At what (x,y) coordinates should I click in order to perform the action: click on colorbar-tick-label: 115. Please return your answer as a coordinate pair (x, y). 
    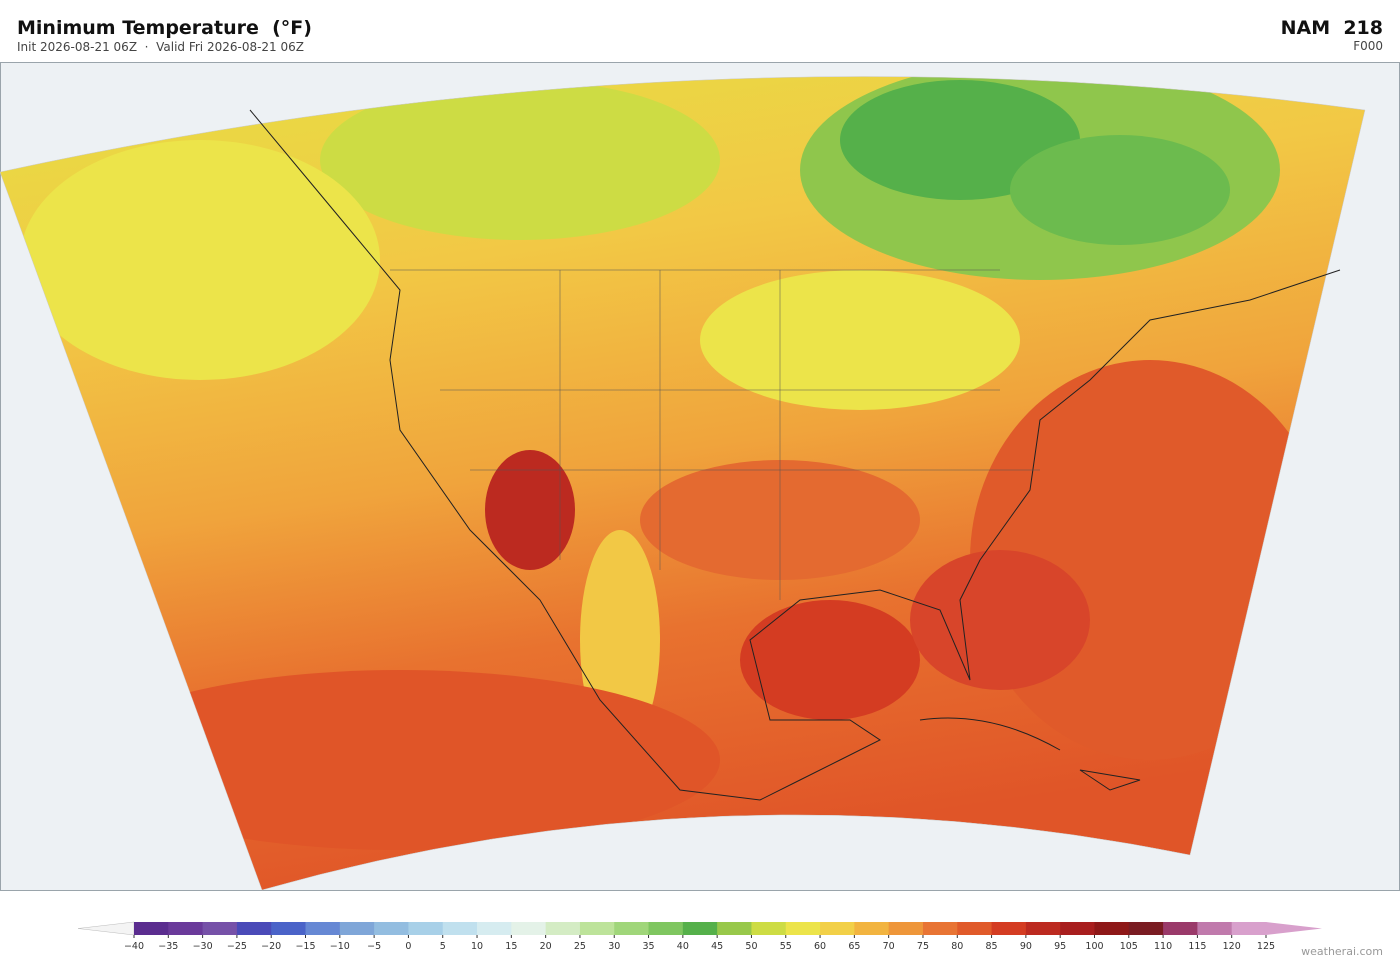
    Looking at the image, I should click on (1197, 946).